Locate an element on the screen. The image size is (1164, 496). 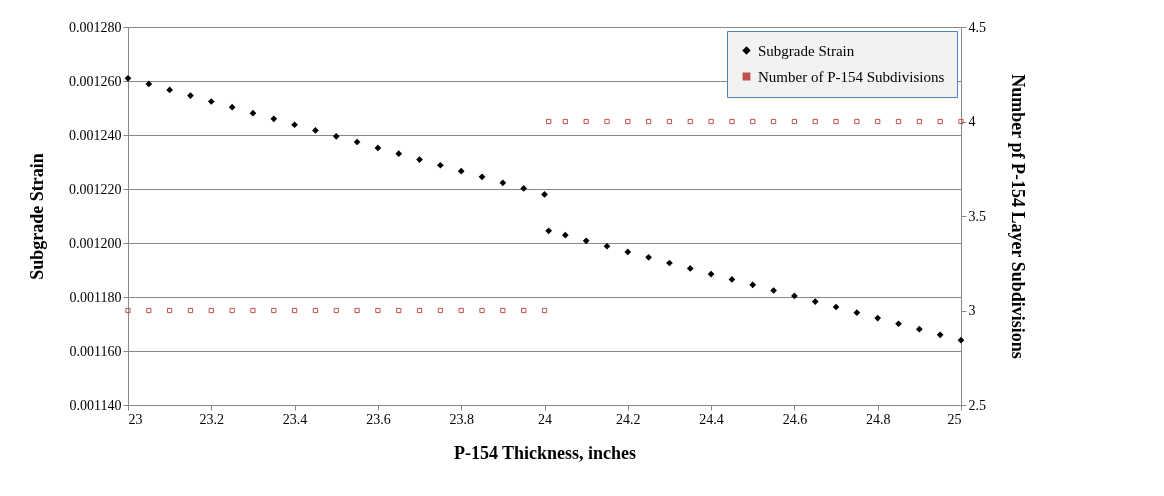
x-tick-label: 23.2 is located at coordinates (212, 419).